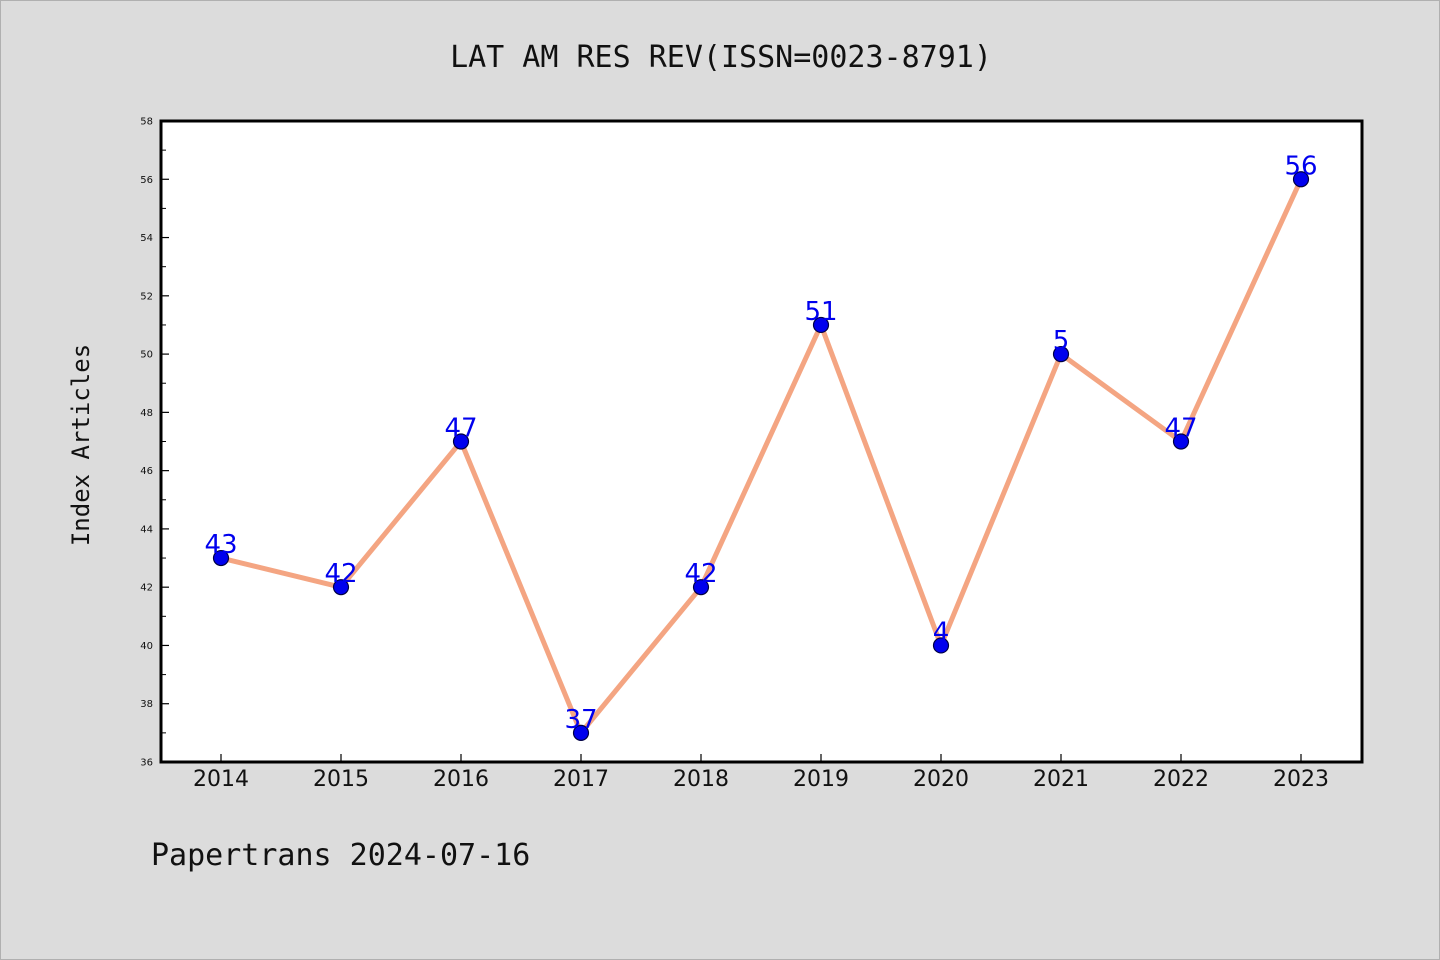 The image size is (1440, 960). I want to click on footer-credit: Papertrans 2024-07-16, so click(340, 855).